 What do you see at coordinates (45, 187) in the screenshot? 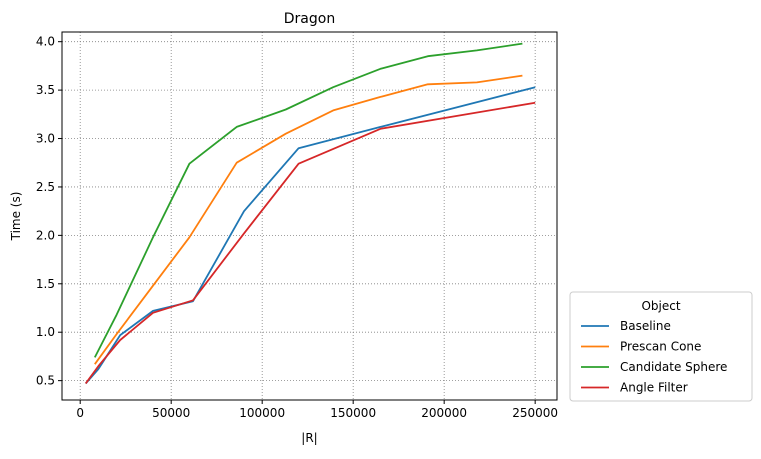
I see `y-tick-label: 2.5` at bounding box center [45, 187].